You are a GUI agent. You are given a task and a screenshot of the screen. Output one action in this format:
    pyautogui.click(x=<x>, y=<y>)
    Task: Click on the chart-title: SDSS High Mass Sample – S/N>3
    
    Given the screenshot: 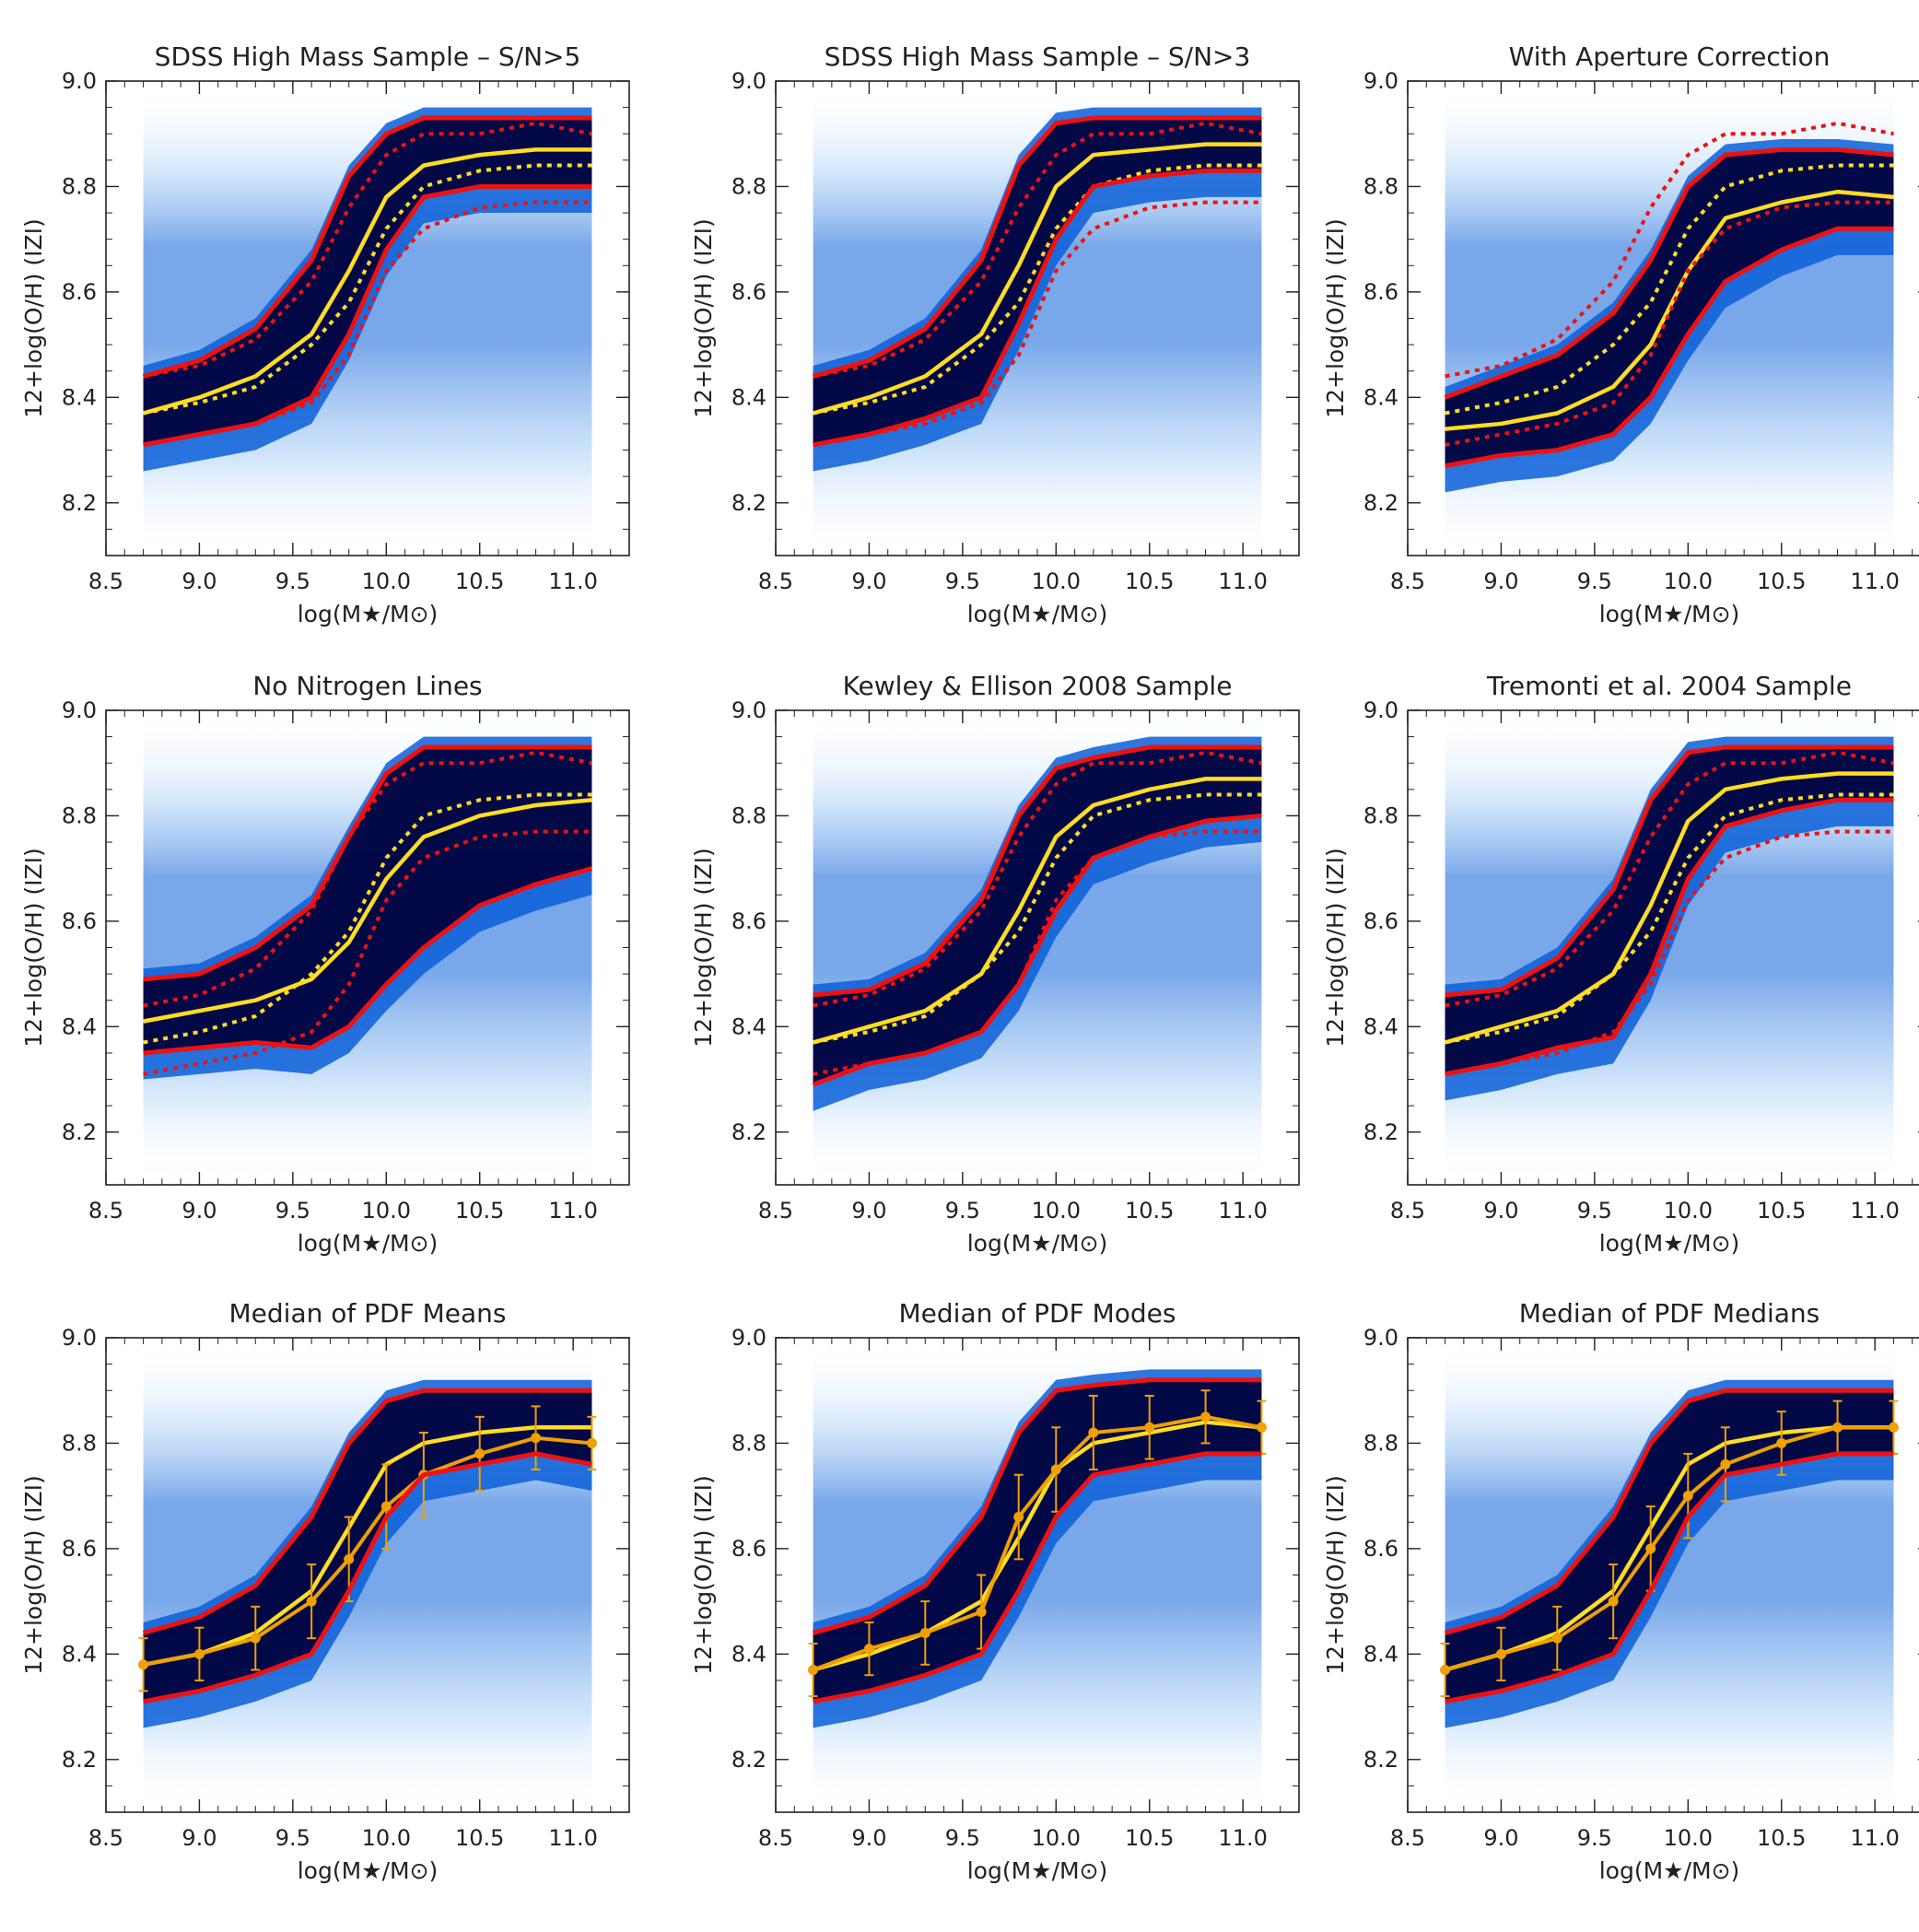 What is the action you would take?
    pyautogui.click(x=1038, y=56)
    